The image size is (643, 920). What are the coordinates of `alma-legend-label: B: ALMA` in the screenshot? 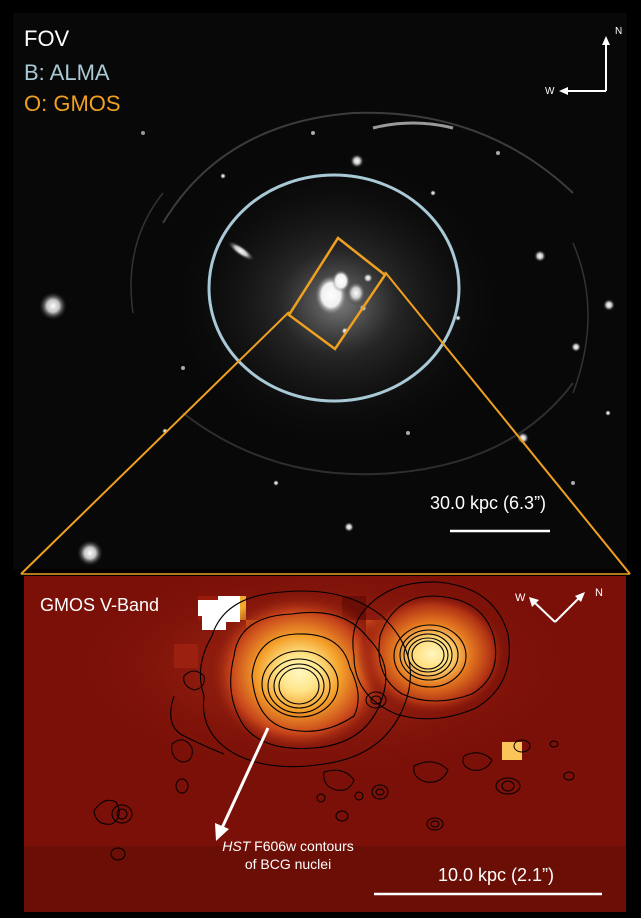 It's located at (67, 72).